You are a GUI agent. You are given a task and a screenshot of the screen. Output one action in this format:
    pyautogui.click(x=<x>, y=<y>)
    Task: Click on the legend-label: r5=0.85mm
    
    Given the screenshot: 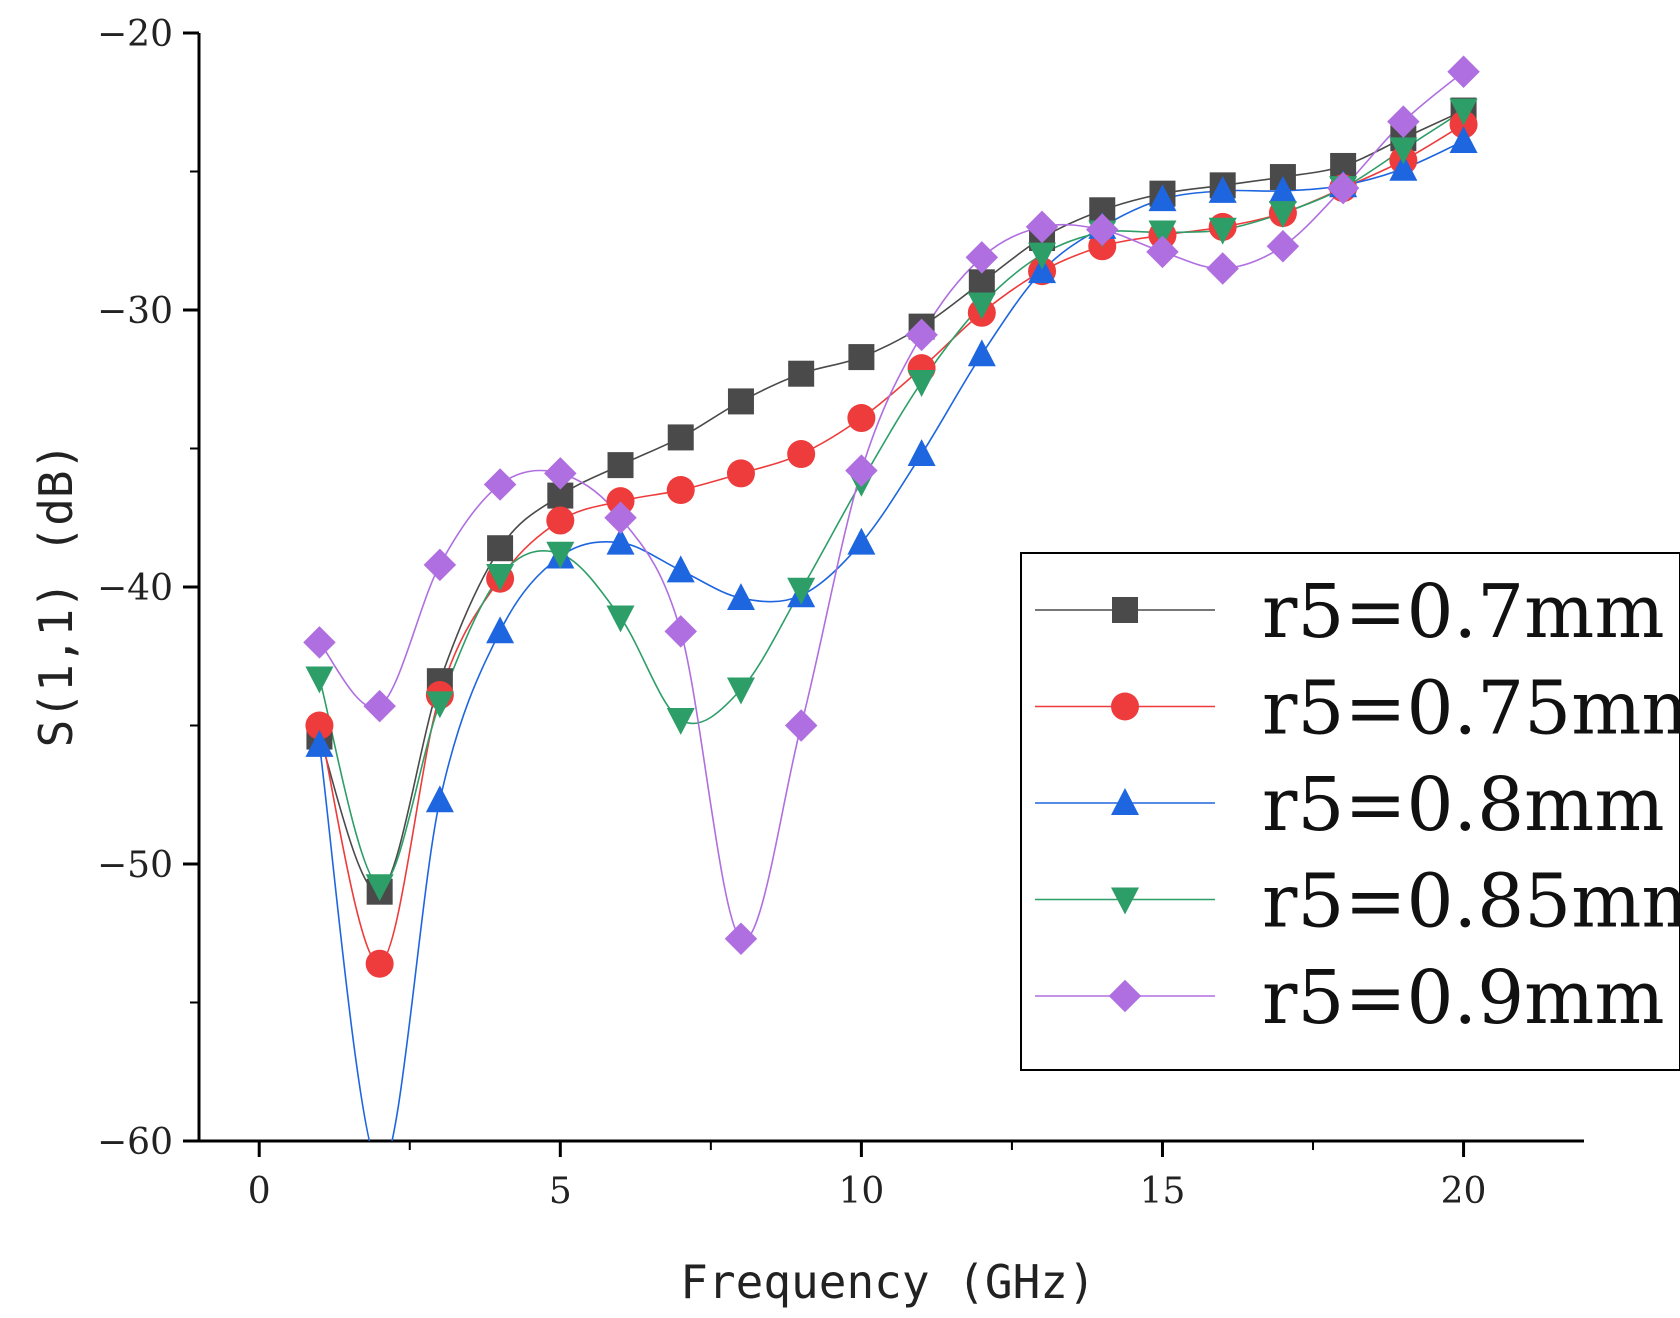 What is the action you would take?
    pyautogui.click(x=1471, y=902)
    